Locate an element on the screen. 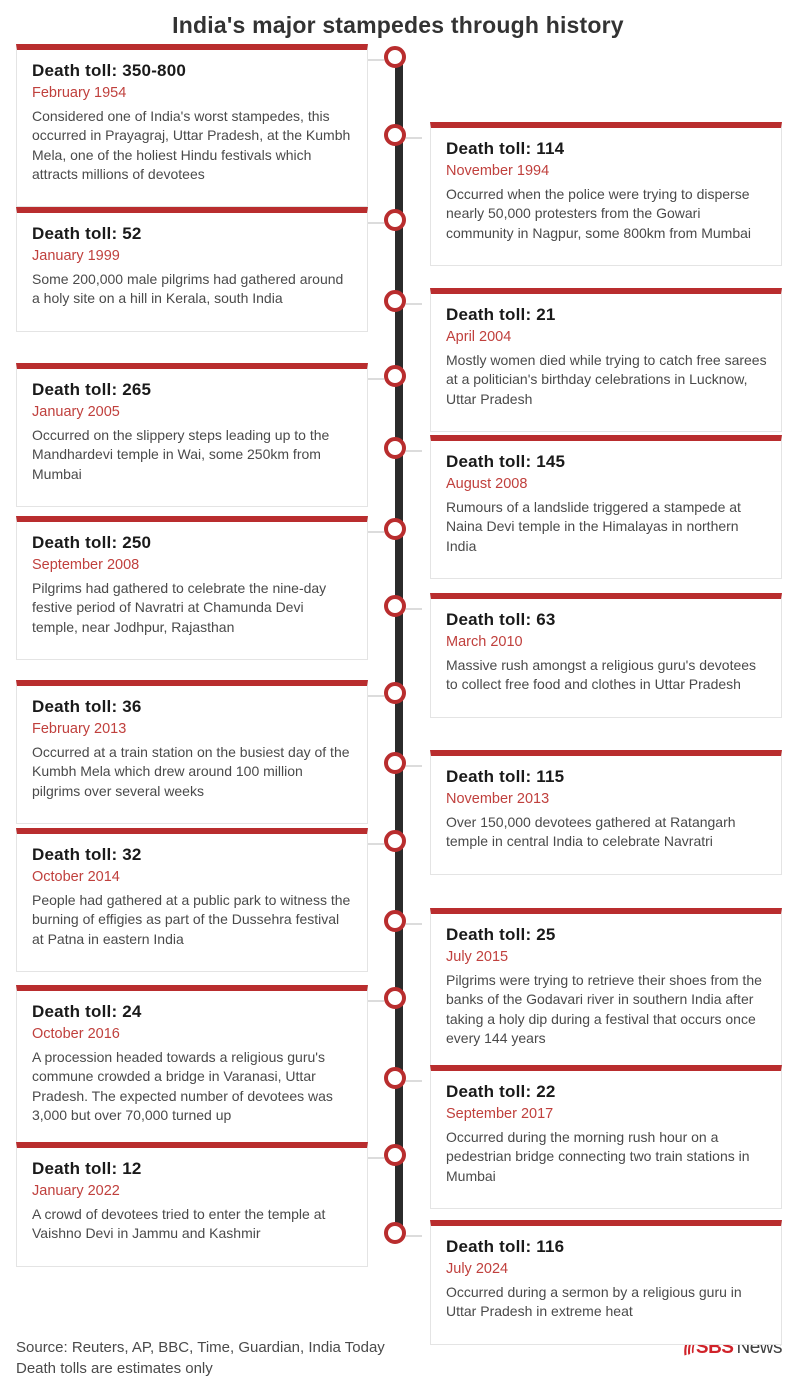  death-toll-heading: Death toll: 12 is located at coordinates (87, 1168).